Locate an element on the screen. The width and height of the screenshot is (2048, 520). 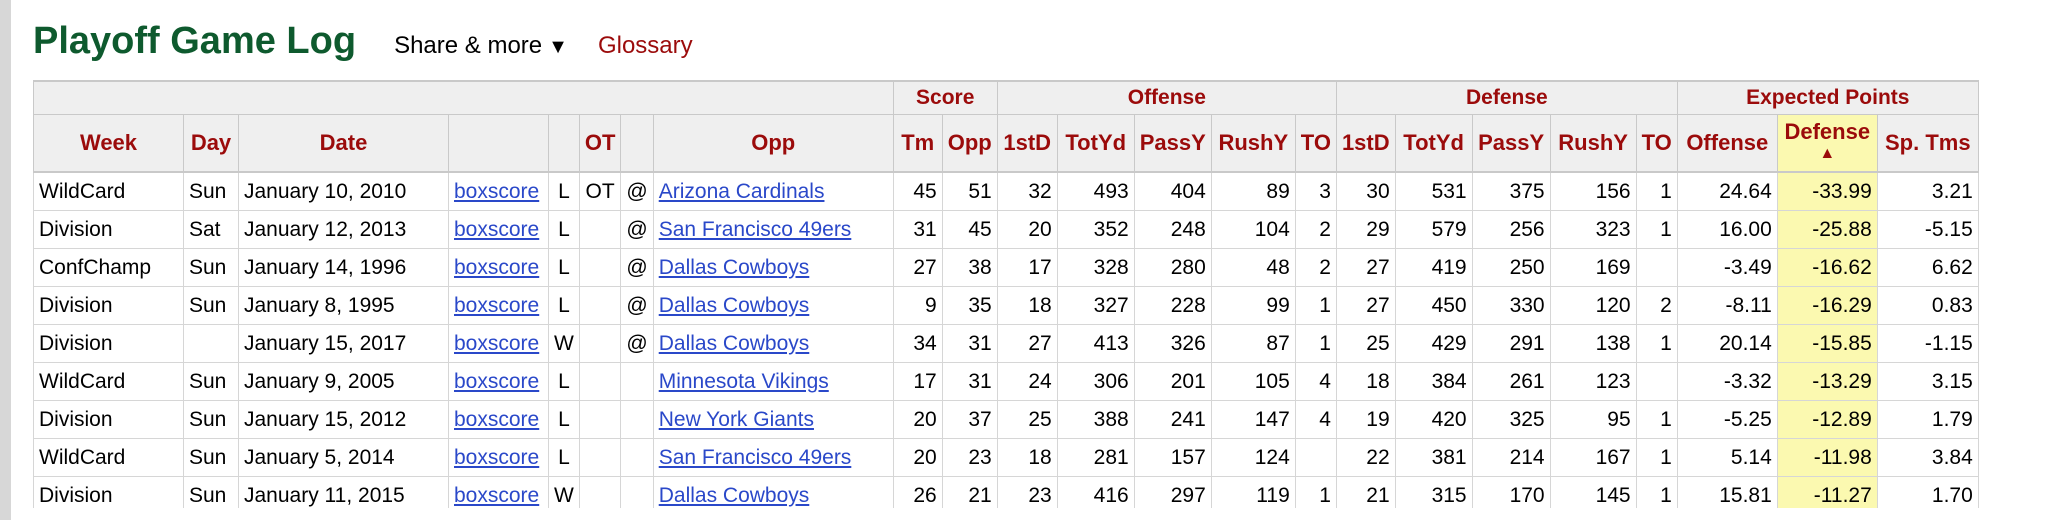
def-to-cell is located at coordinates (1656, 381).